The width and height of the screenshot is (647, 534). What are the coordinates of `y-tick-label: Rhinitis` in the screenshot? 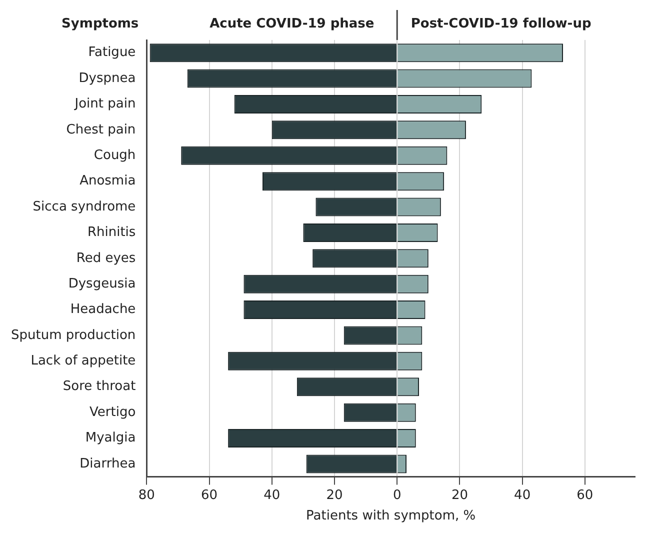 It's located at (111, 232).